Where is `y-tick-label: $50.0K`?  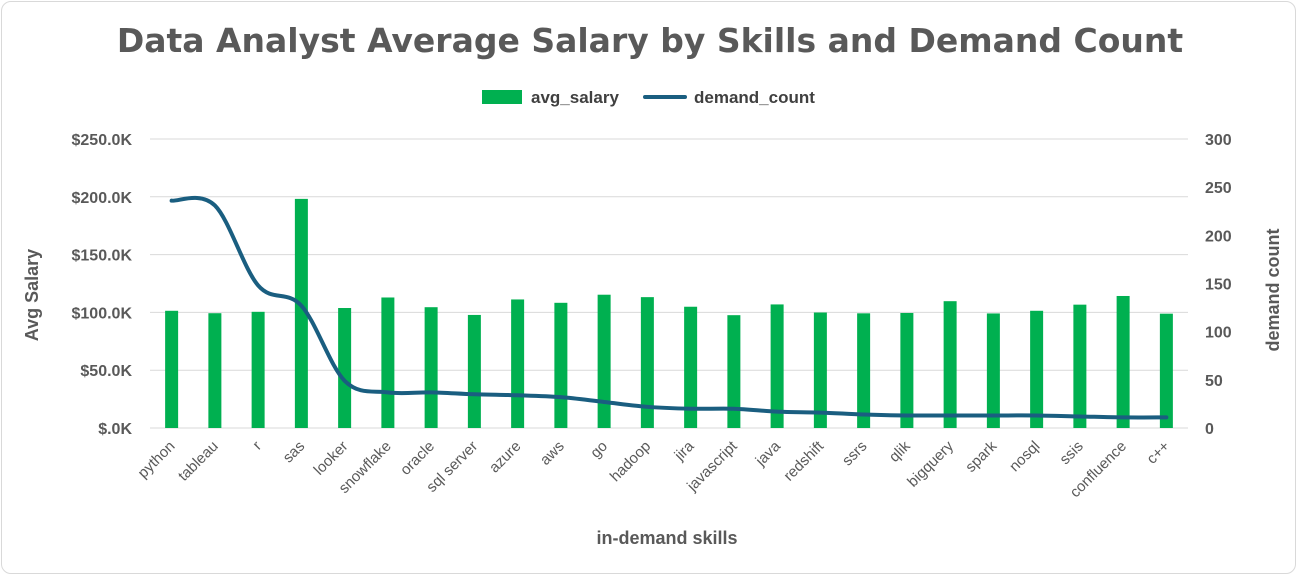
y-tick-label: $50.0K is located at coordinates (106, 371).